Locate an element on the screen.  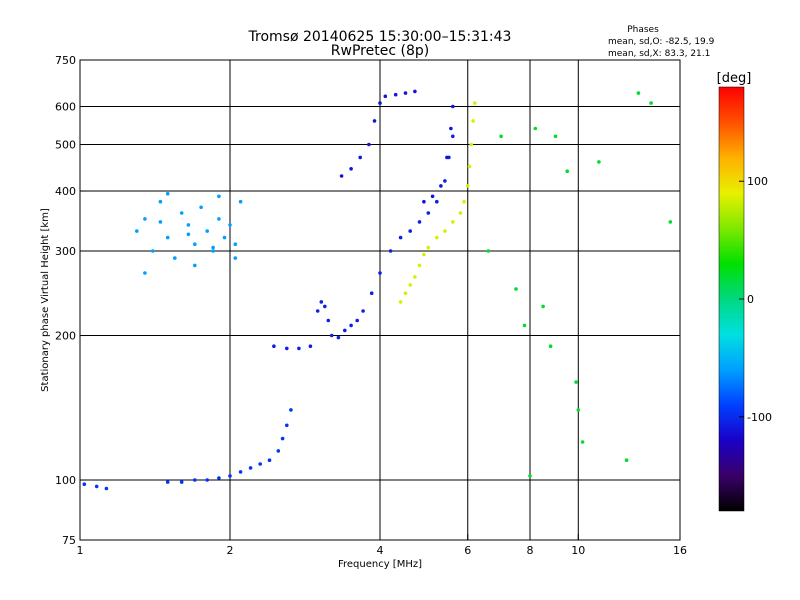
y-axis-label: Stationary phase Virtual Height [km] is located at coordinates (45, 300).